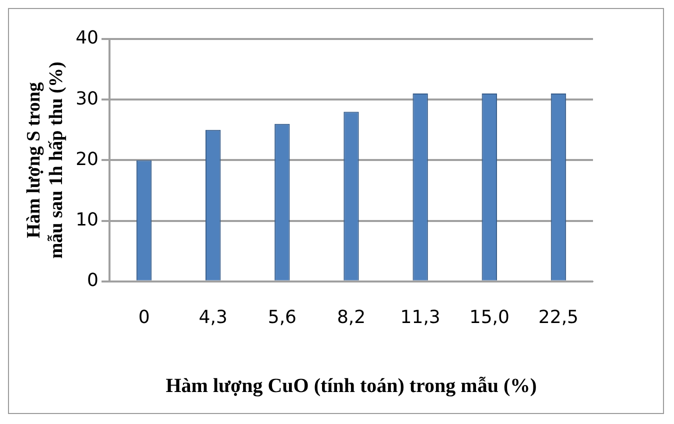  I want to click on x-tick-label: 5,6, so click(282, 317).